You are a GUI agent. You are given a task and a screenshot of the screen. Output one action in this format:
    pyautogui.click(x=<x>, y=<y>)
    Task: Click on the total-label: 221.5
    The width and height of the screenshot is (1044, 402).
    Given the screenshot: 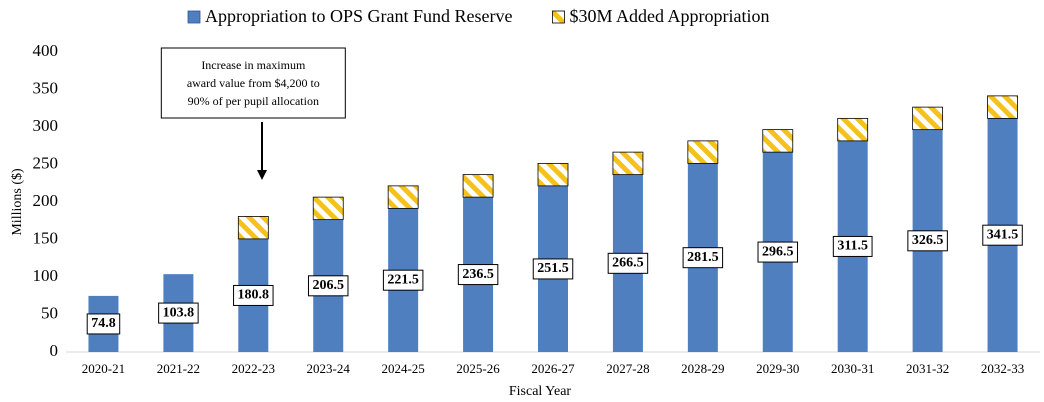 What is the action you would take?
    pyautogui.click(x=403, y=279)
    